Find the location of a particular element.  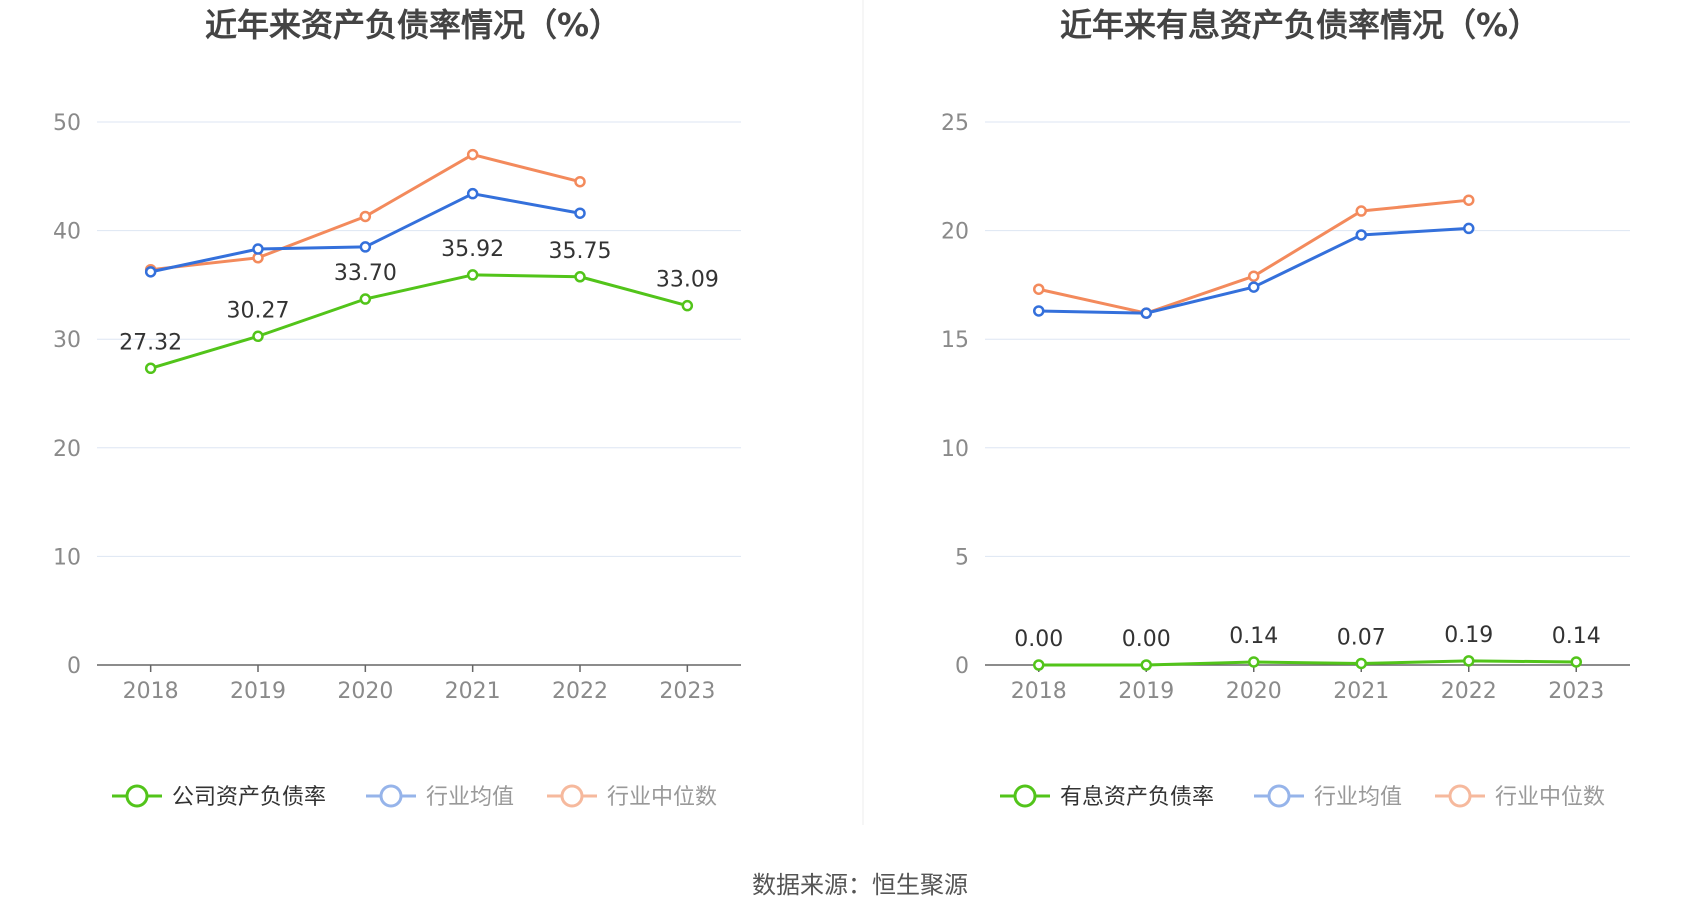

y-tick-label: 50 is located at coordinates (67, 123).